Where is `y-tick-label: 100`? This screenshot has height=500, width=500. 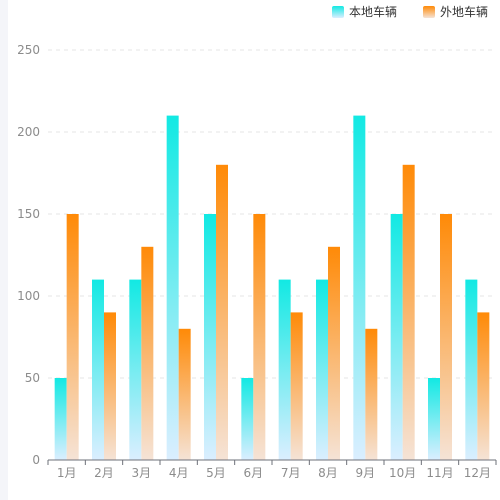 y-tick-label: 100 is located at coordinates (28, 296).